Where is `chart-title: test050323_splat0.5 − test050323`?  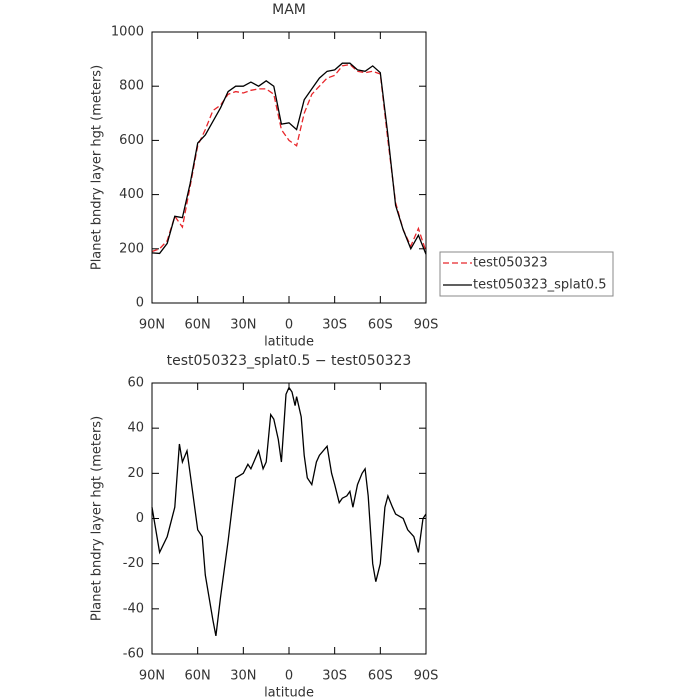 chart-title: test050323_splat0.5 − test050323 is located at coordinates (289, 361).